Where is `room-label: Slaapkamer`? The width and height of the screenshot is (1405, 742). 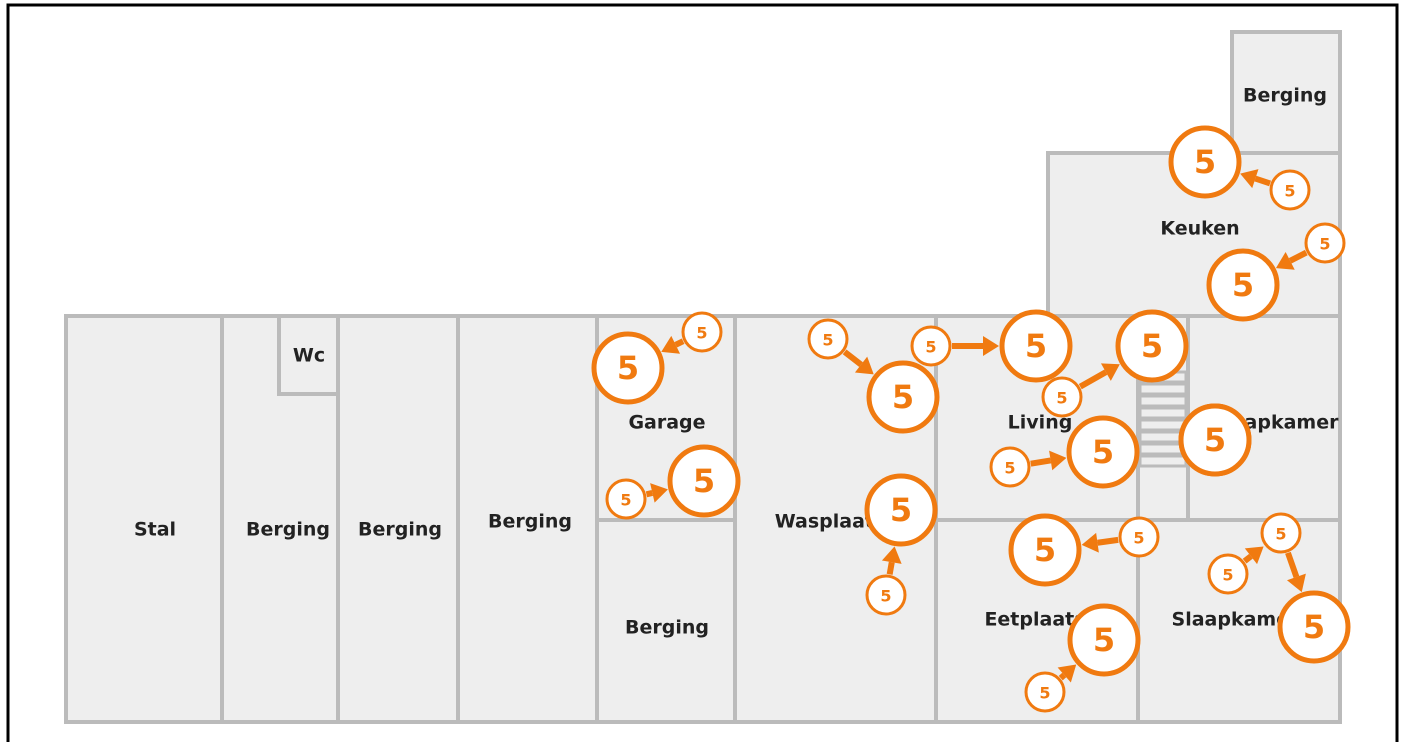 room-label: Slaapkamer is located at coordinates (1236, 620).